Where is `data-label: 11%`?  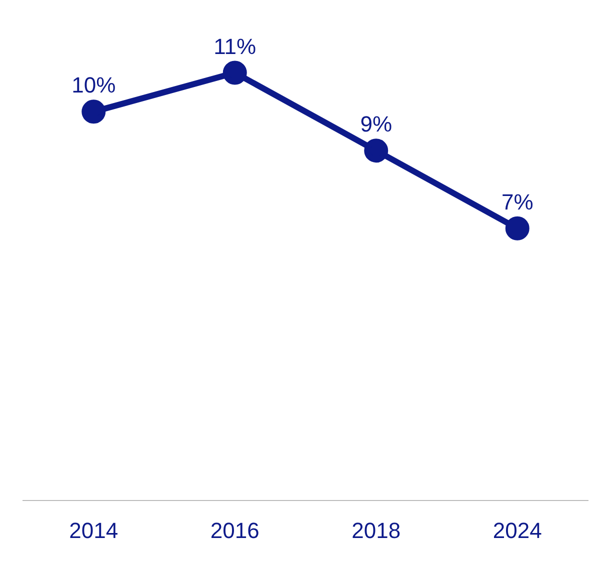 data-label: 11% is located at coordinates (235, 46).